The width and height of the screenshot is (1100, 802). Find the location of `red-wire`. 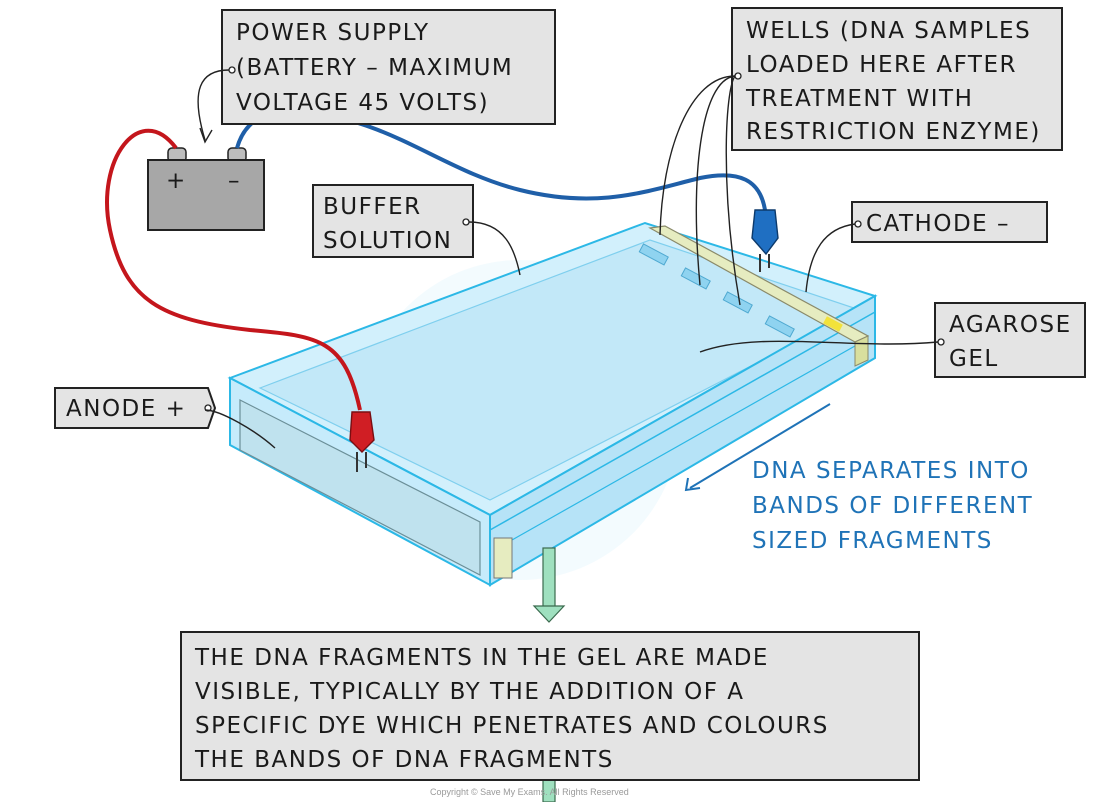

red-wire is located at coordinates (233, 269).